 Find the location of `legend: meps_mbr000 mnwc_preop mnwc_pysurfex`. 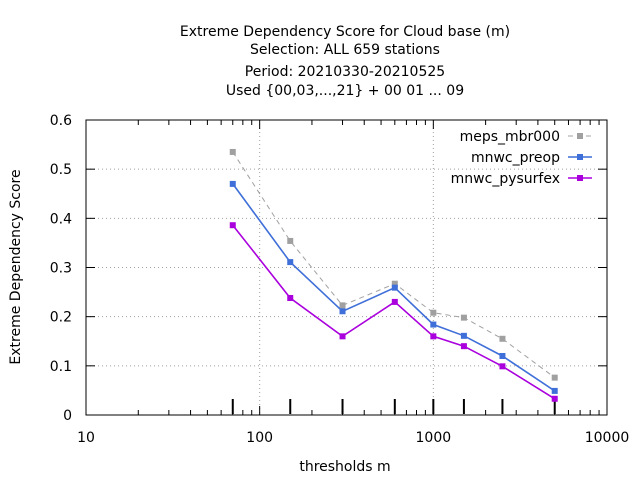

legend: meps_mbr000 mnwc_preop mnwc_pysurfex is located at coordinates (521, 158).